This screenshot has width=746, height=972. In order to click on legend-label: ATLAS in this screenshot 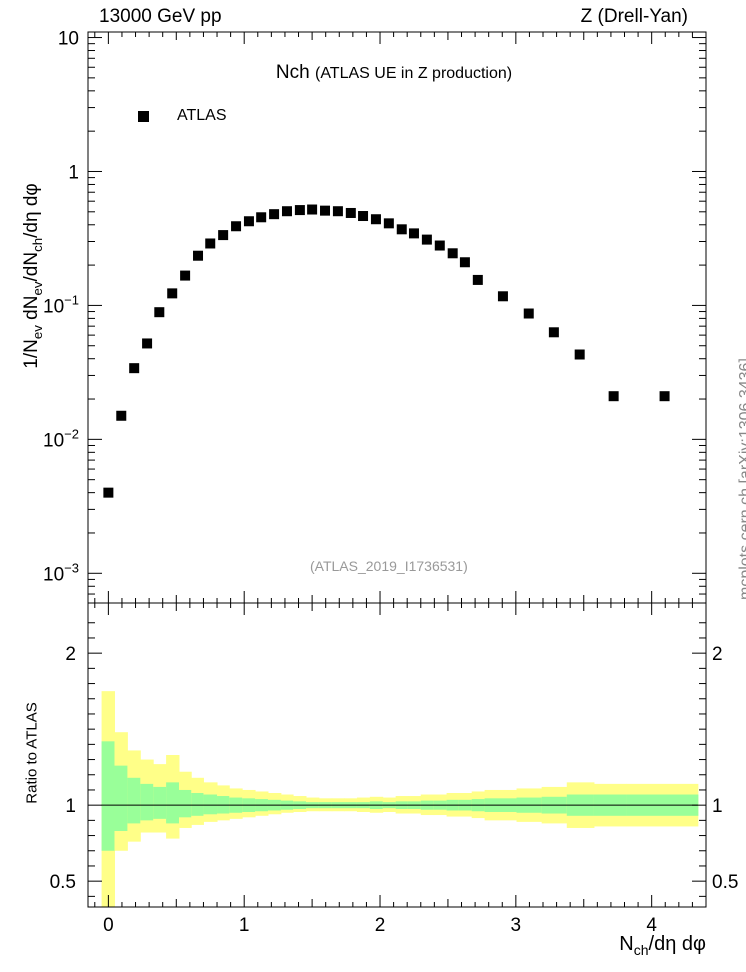, I will do `click(202, 115)`.